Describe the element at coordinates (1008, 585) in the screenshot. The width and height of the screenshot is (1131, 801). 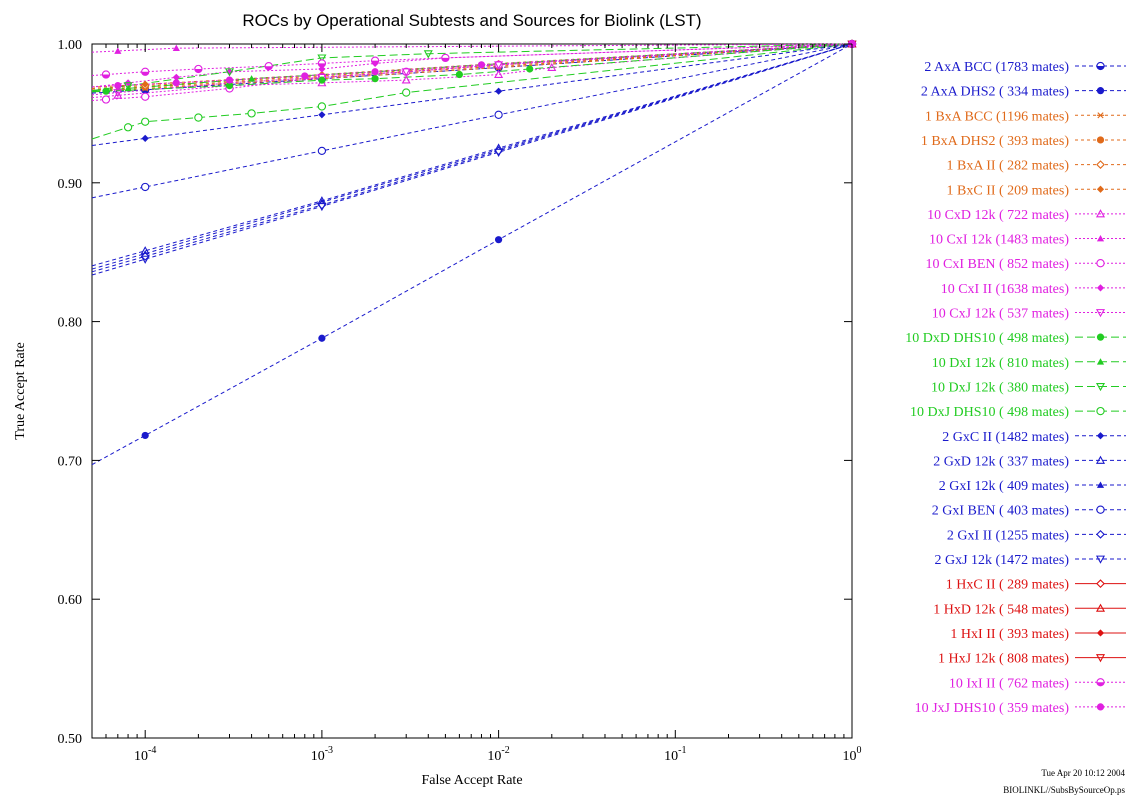
I see `legend-label: 1 HxC II ( 289 mates)` at that location.